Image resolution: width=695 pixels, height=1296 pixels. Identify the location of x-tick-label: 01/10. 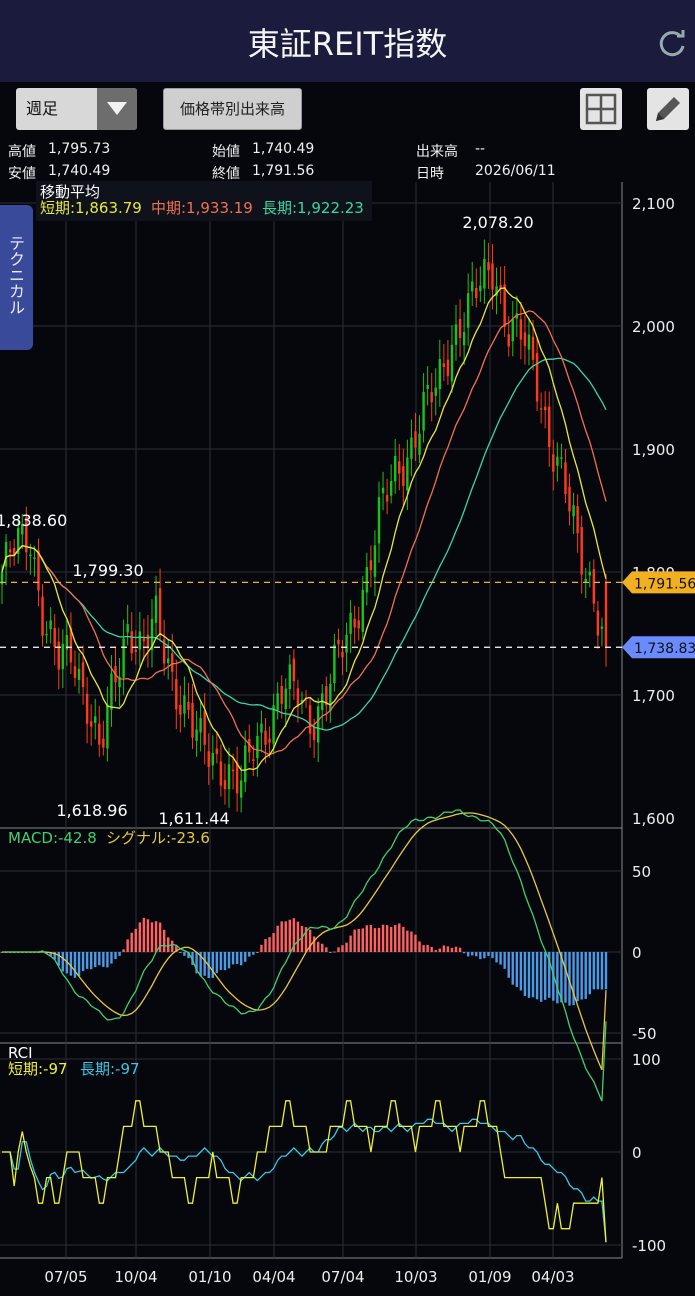
(209, 1277).